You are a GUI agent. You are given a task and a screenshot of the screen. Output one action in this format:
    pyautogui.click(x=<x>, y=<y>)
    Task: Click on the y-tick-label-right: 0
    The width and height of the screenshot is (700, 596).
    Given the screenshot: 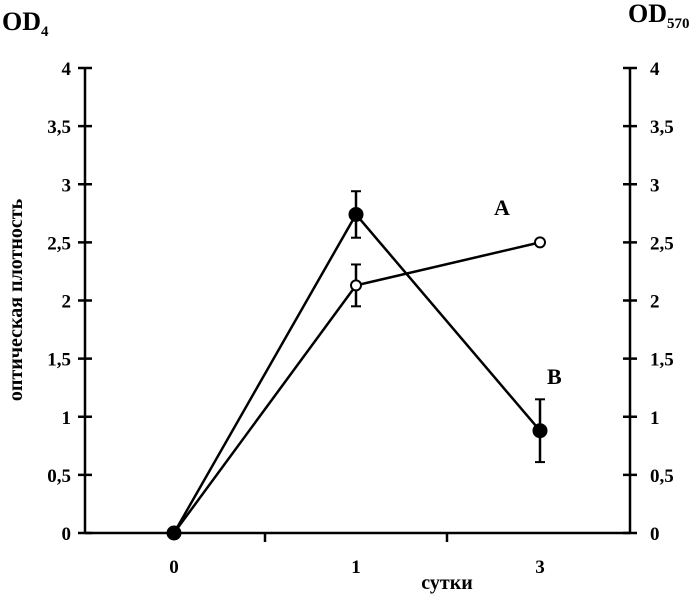 What is the action you would take?
    pyautogui.click(x=655, y=534)
    